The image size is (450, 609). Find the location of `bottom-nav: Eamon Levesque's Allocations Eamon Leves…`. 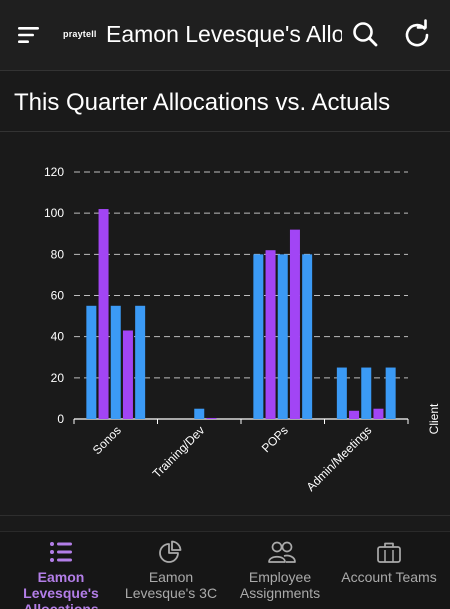

bottom-nav: Eamon Levesque's Allocations Eamon Leves… is located at coordinates (225, 570).